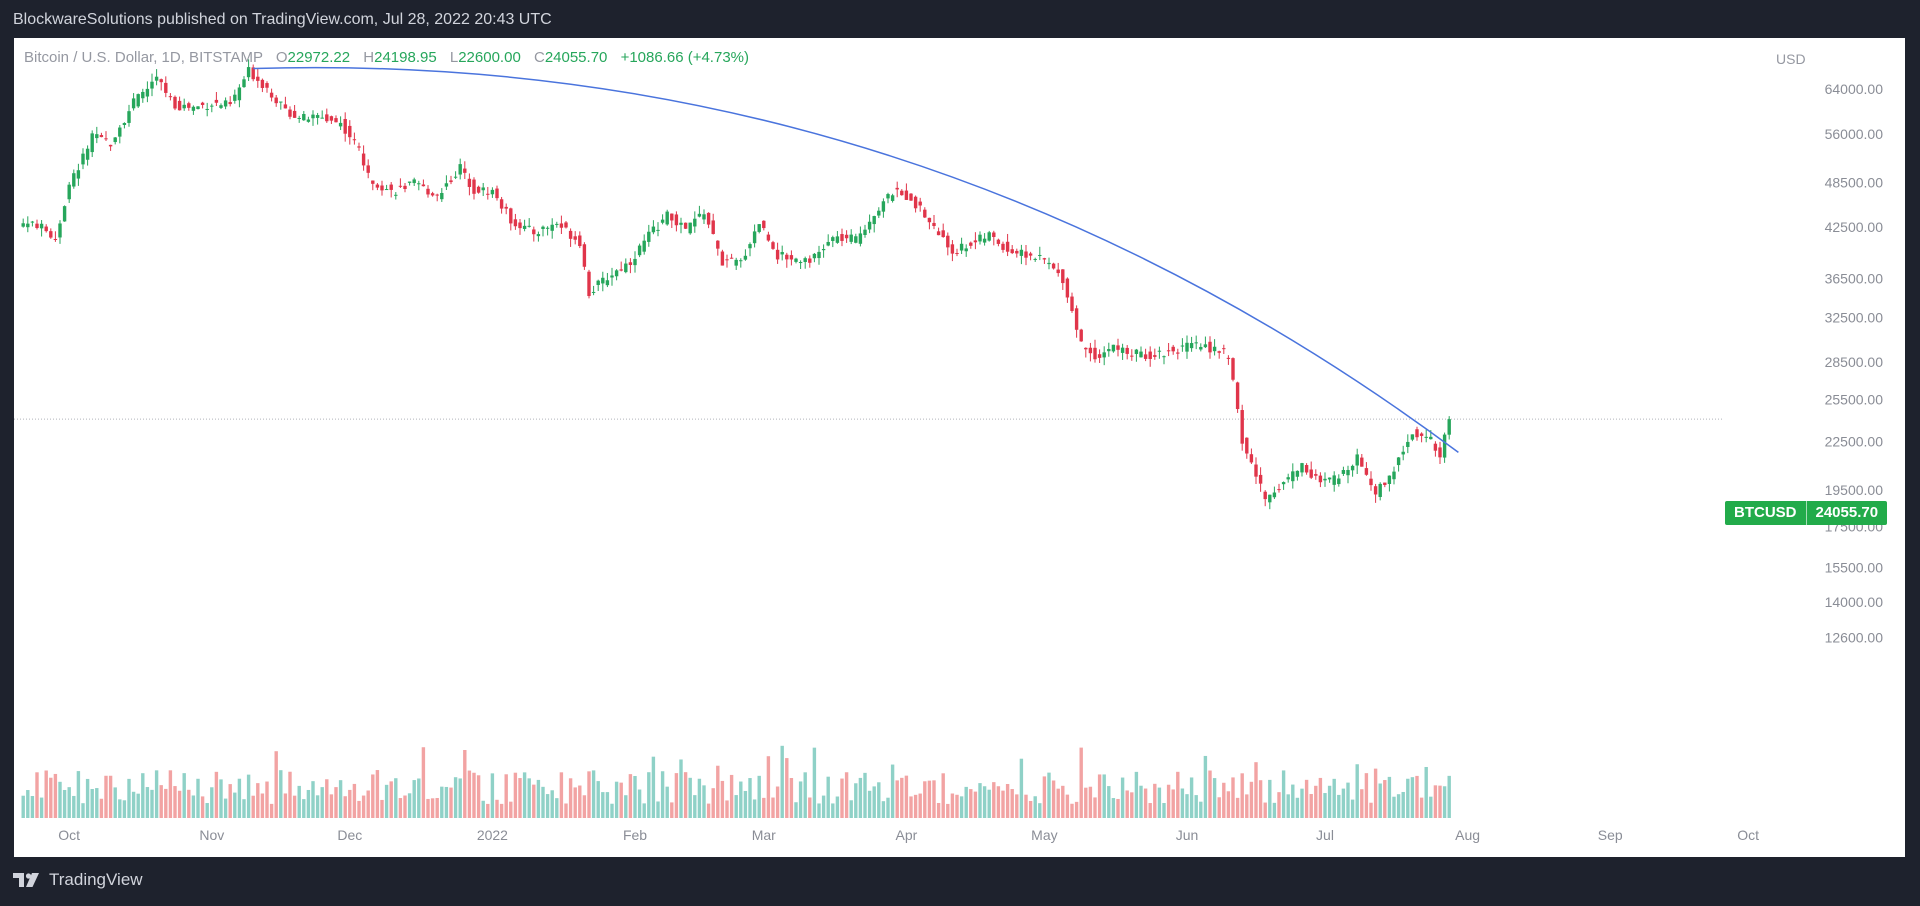  What do you see at coordinates (576, 57) in the screenshot?
I see `close-value: 24055.70` at bounding box center [576, 57].